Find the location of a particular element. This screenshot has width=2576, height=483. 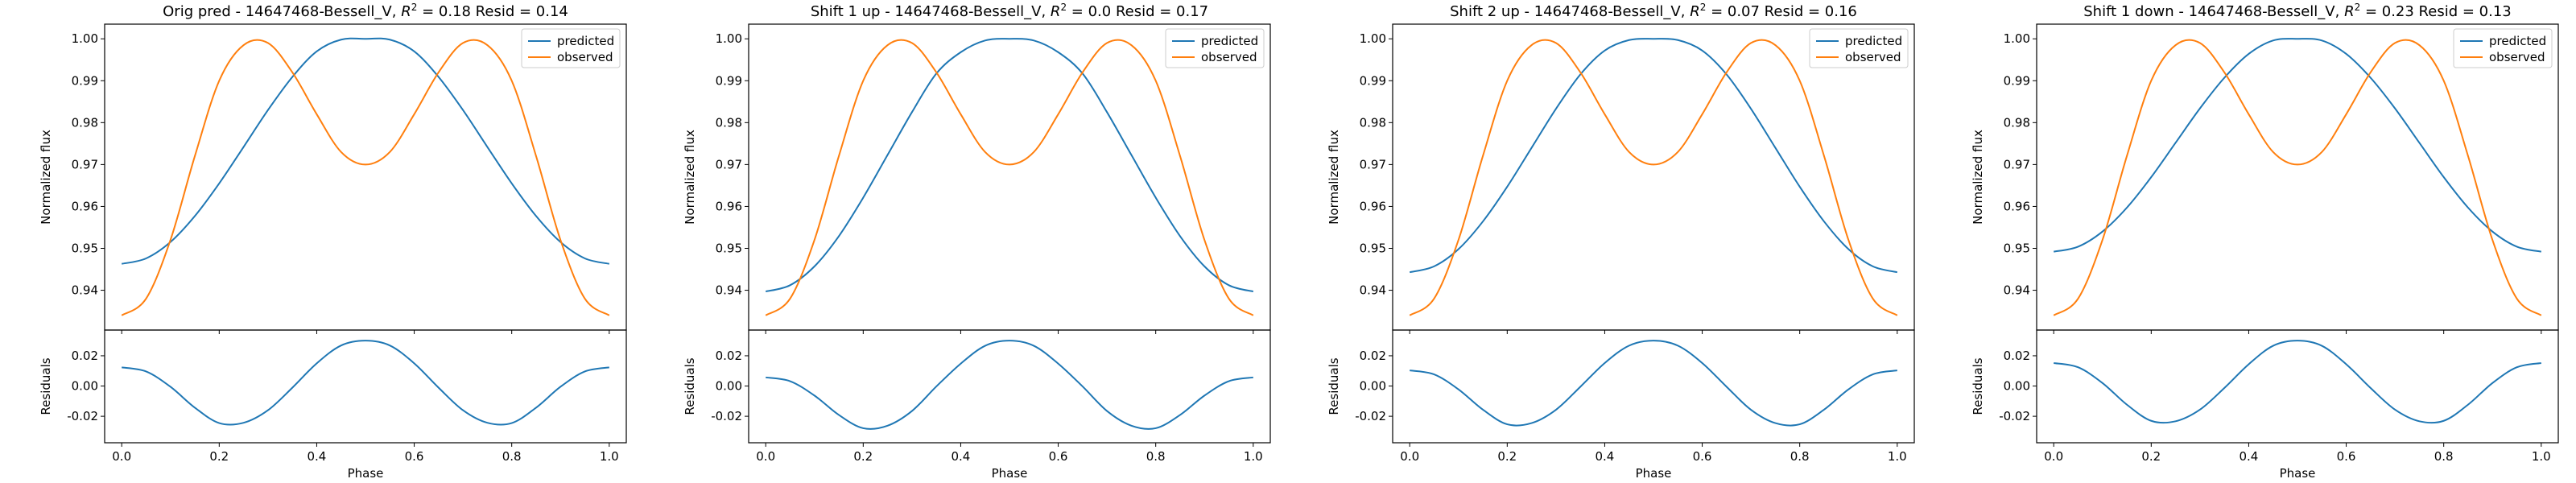

panel-title-prefix: Shift 1 up - 14647468-Bessell_V, is located at coordinates (931, 11).